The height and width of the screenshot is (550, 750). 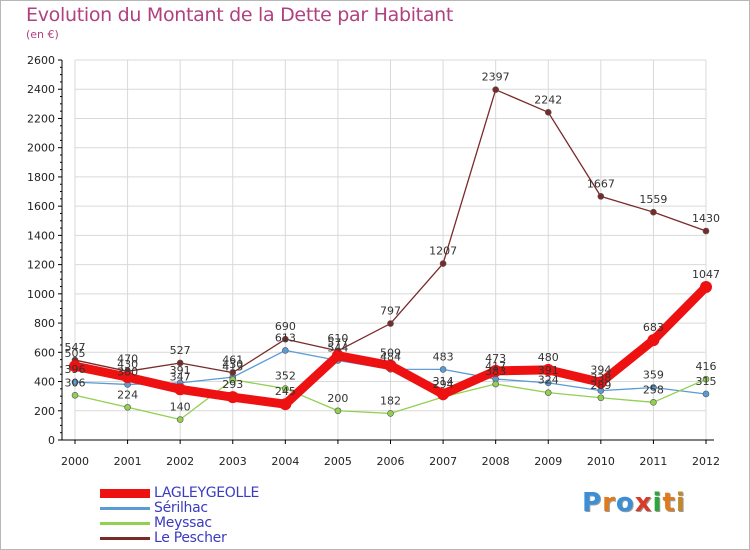 I want to click on data-label: 289, so click(x=600, y=385).